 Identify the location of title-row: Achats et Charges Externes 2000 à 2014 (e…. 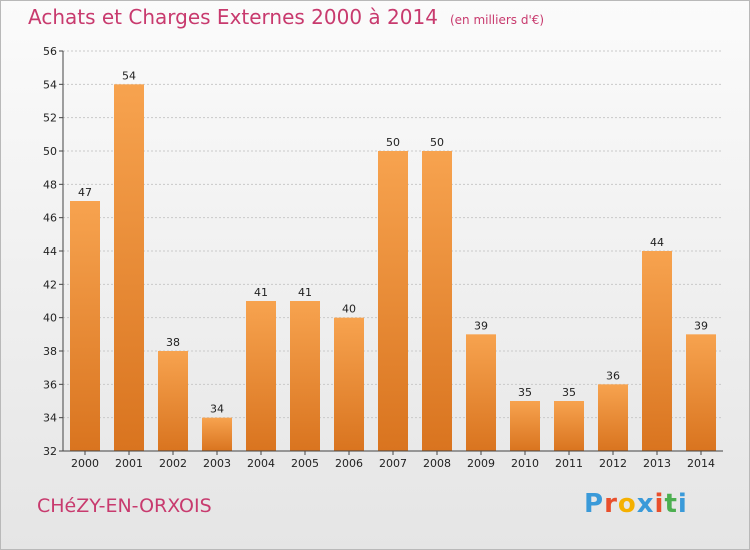
(286, 17).